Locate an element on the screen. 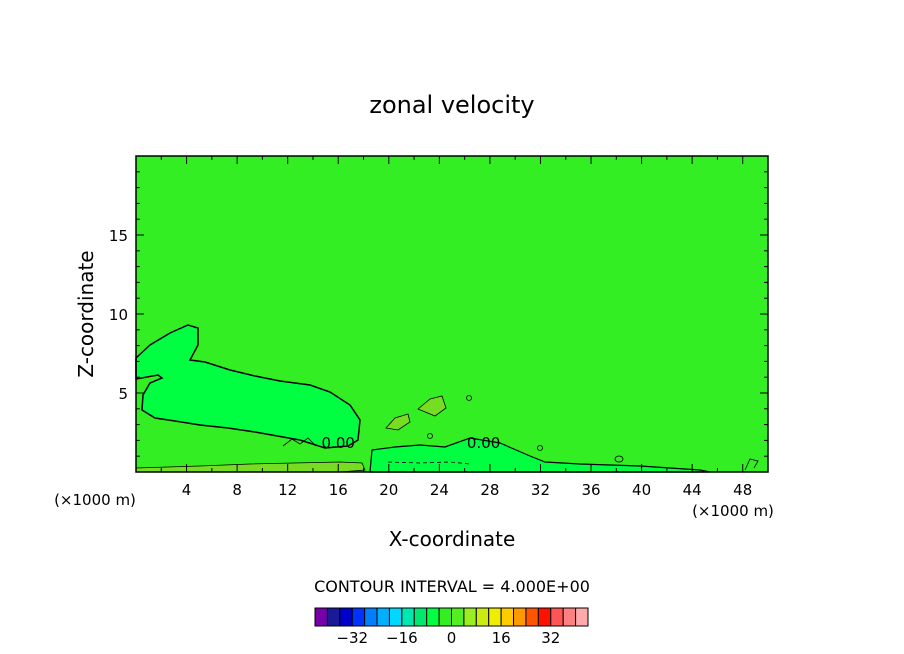 This screenshot has width=904, height=654. x-unit-right: (×1000 m) is located at coordinates (733, 511).